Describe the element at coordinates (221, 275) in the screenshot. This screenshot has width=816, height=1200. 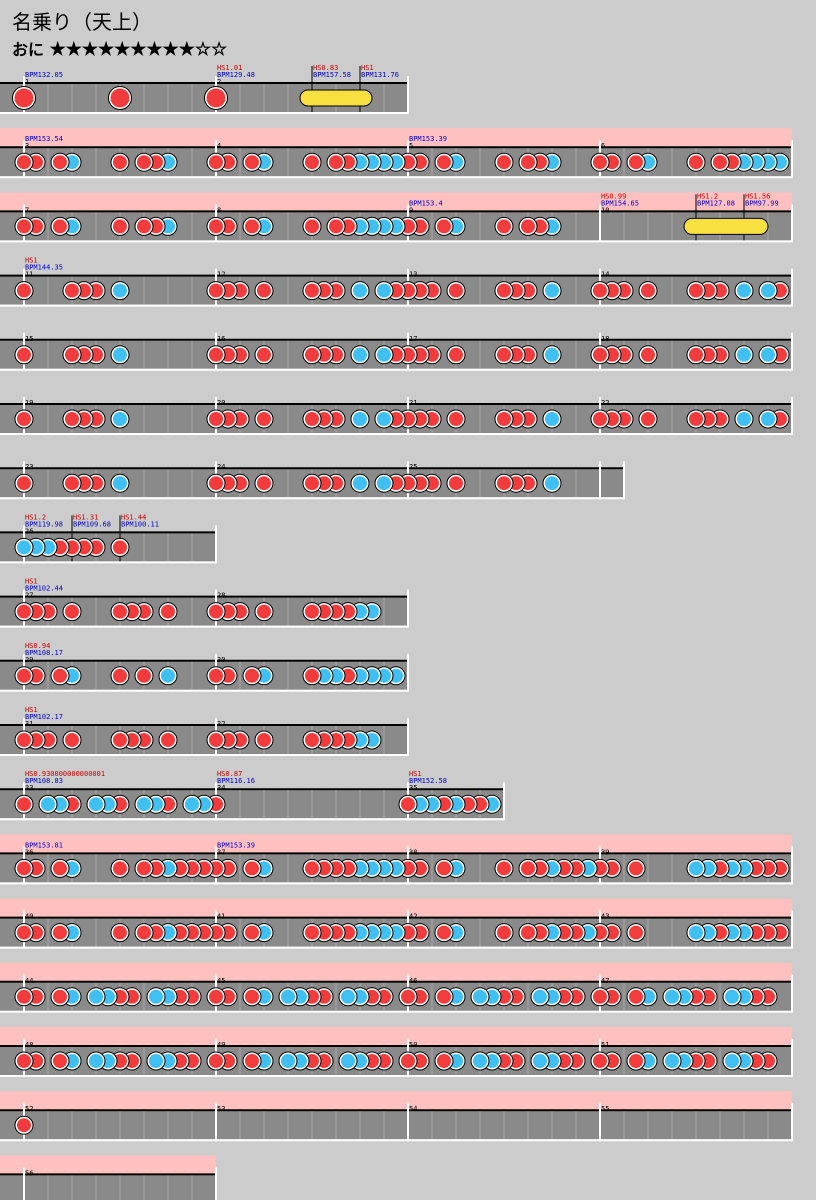
I see `measure-number: 12` at that location.